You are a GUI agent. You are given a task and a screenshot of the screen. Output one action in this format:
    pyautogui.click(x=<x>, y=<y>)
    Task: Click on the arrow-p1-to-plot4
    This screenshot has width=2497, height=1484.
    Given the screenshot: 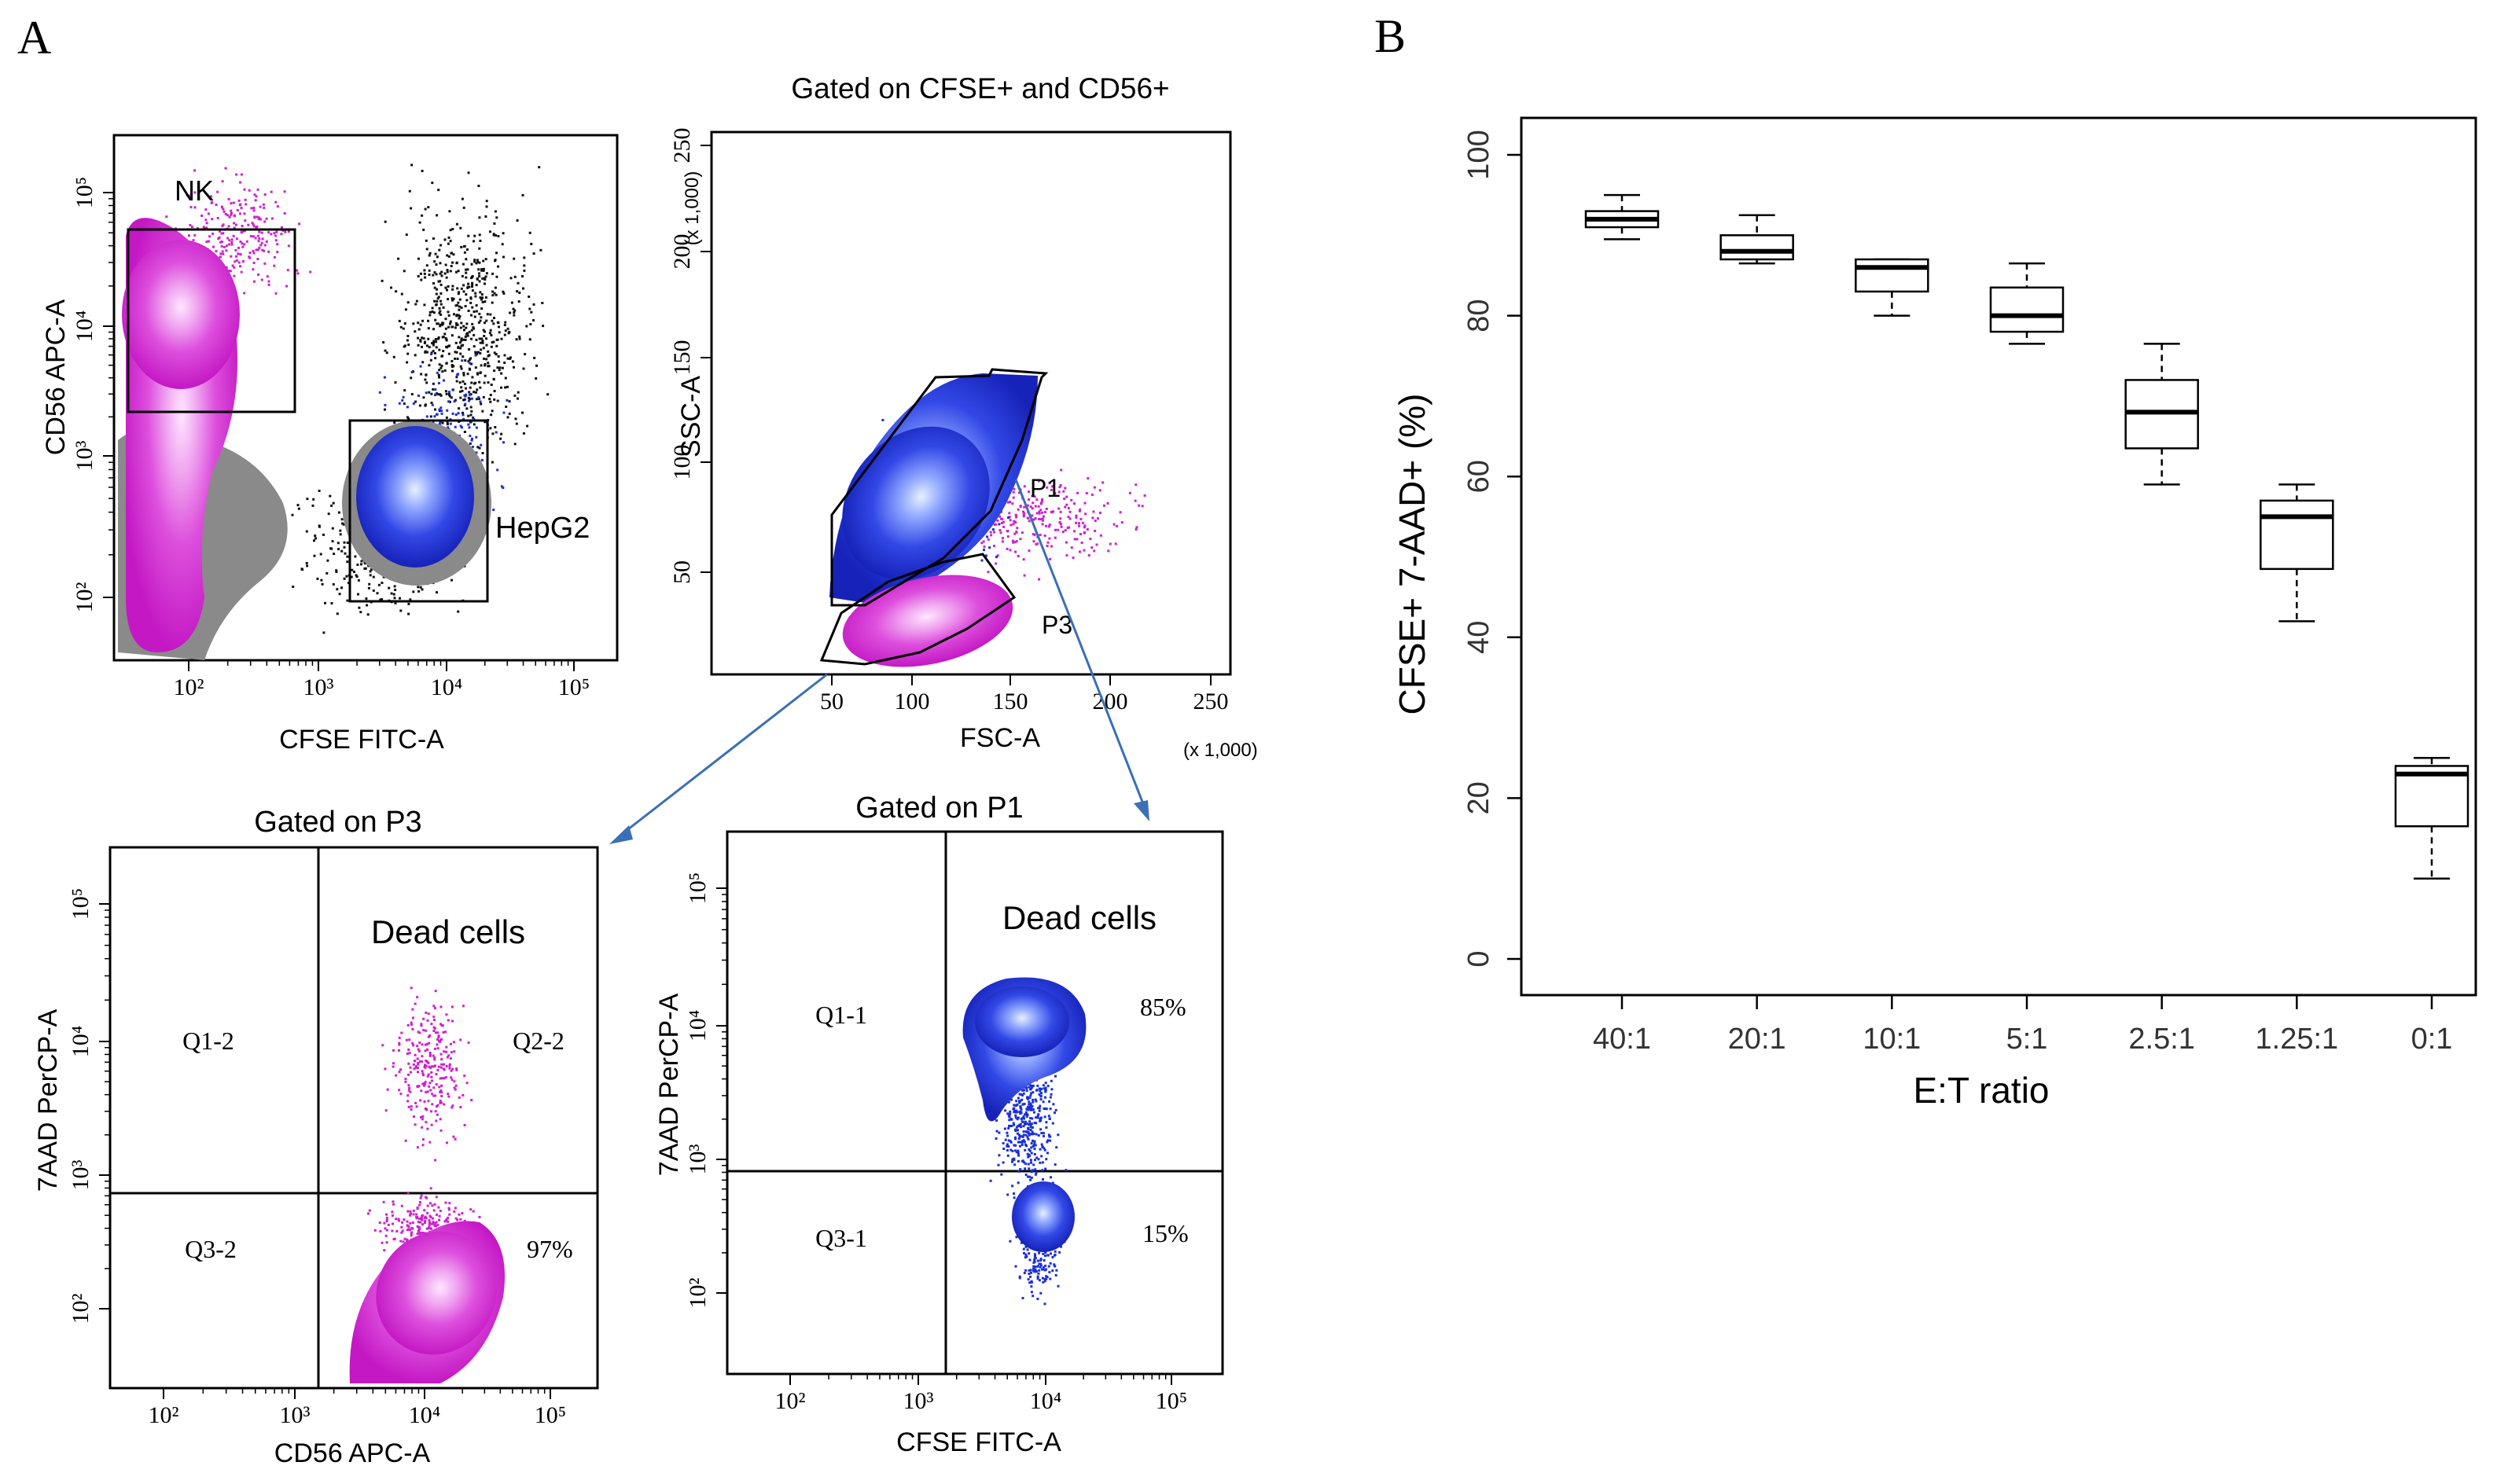 What is the action you would take?
    pyautogui.click(x=1080, y=642)
    